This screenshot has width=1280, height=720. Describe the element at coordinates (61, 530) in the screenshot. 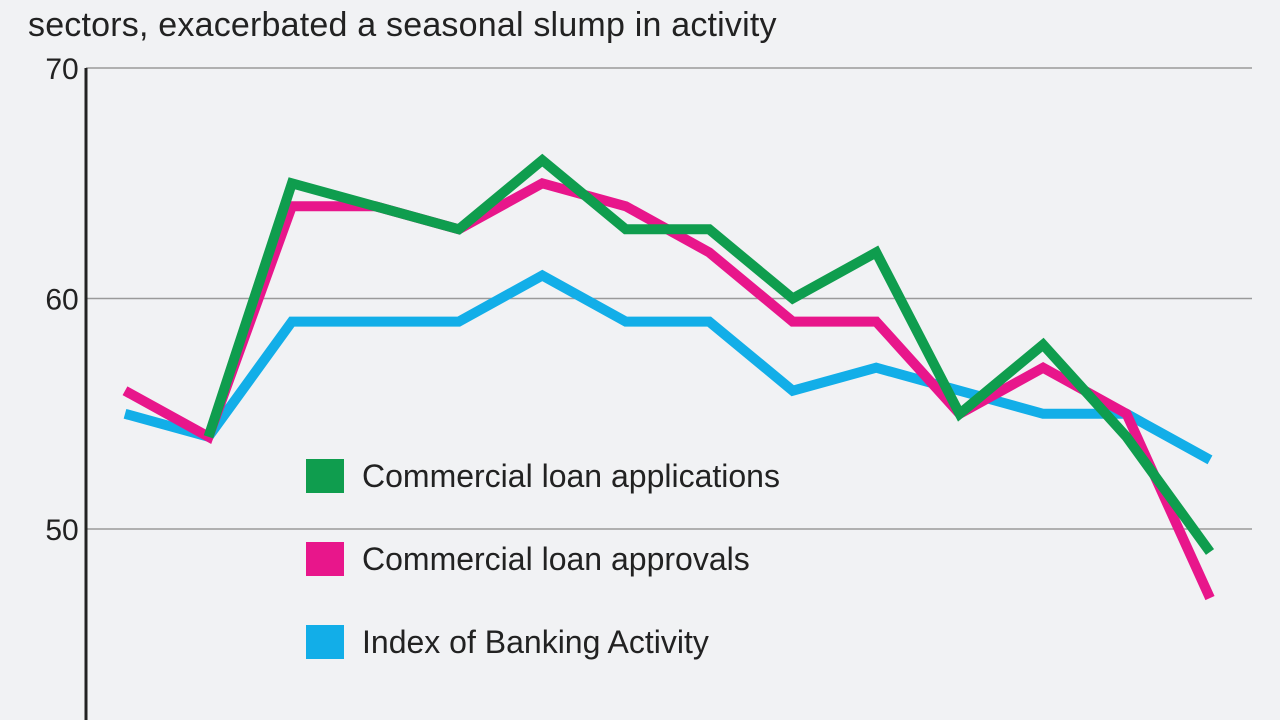

I see `y-tick-label: 50` at that location.